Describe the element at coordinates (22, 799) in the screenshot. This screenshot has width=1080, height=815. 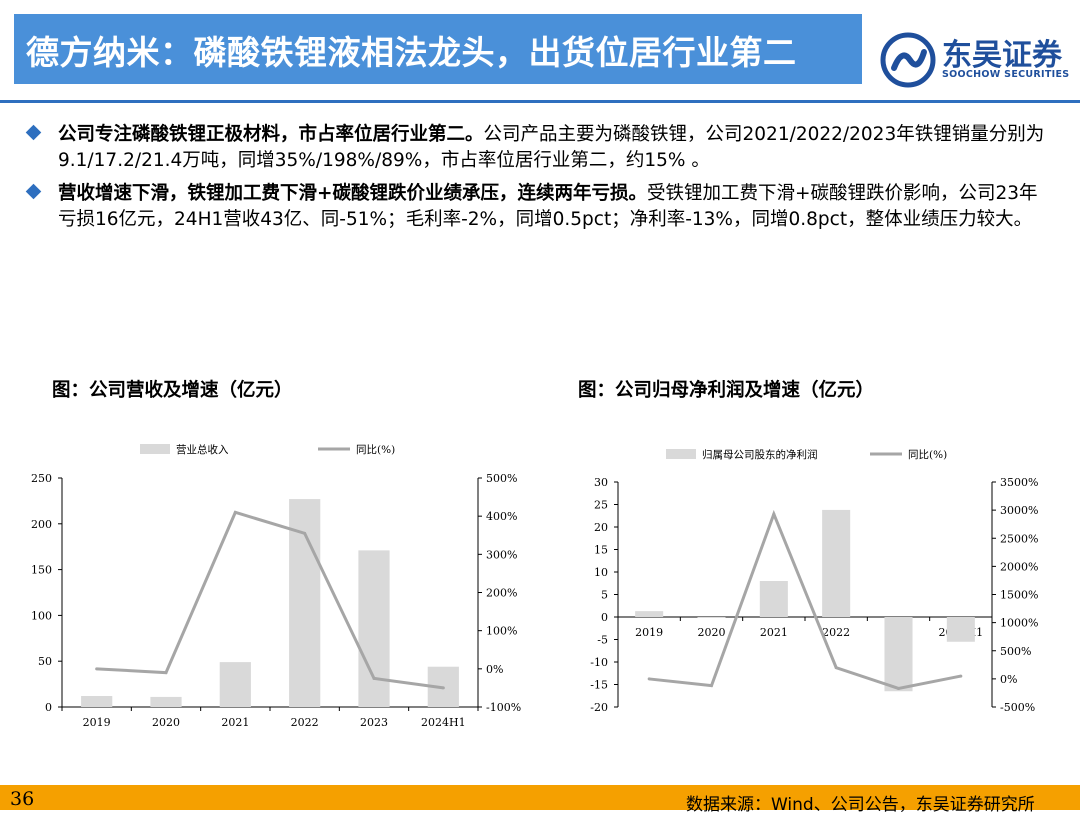
I see `page-number: 36` at that location.